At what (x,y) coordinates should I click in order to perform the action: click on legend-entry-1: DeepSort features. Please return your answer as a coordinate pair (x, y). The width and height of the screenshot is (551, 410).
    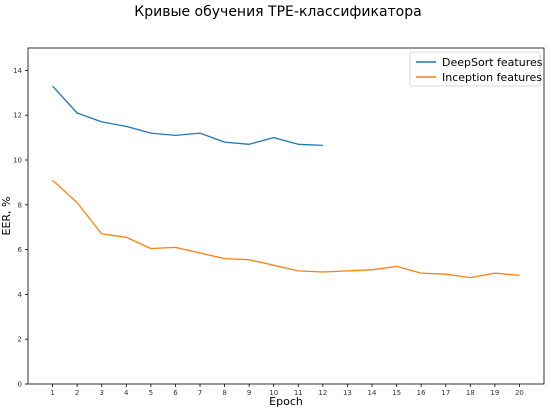
    Looking at the image, I should click on (492, 62).